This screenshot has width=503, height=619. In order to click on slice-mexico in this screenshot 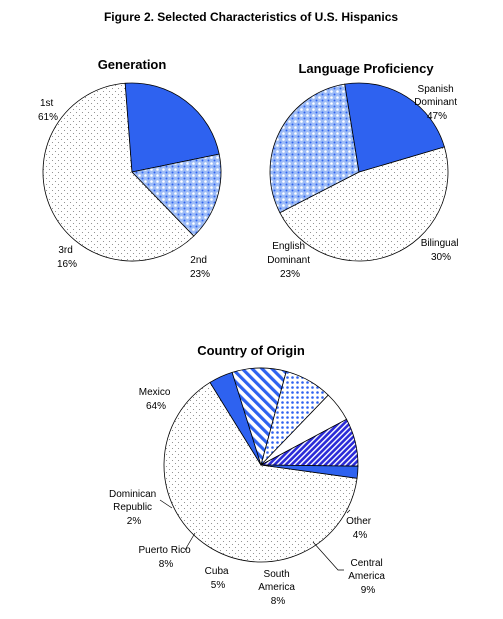, I will do `click(260, 472)`.